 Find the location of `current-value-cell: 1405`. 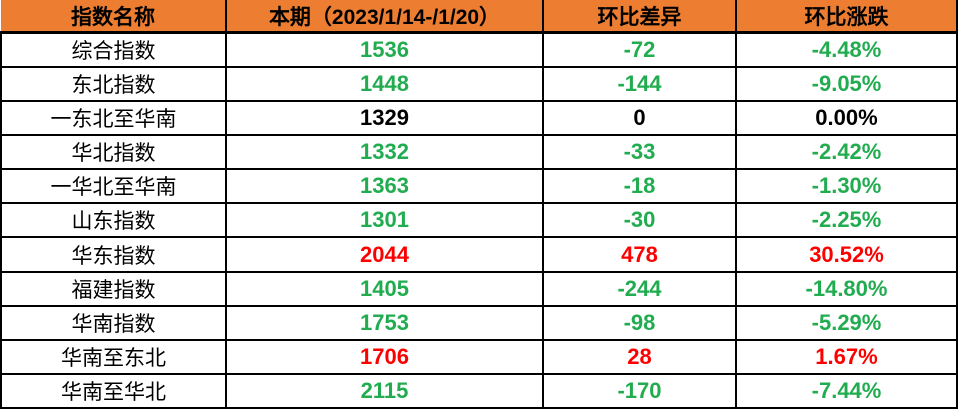

current-value-cell: 1405 is located at coordinates (384, 288).